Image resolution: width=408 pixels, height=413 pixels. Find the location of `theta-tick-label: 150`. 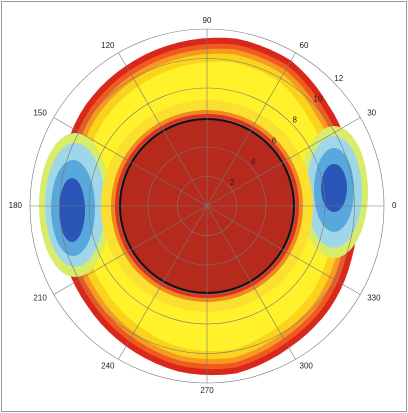

theta-tick-label: 150 is located at coordinates (40, 113).